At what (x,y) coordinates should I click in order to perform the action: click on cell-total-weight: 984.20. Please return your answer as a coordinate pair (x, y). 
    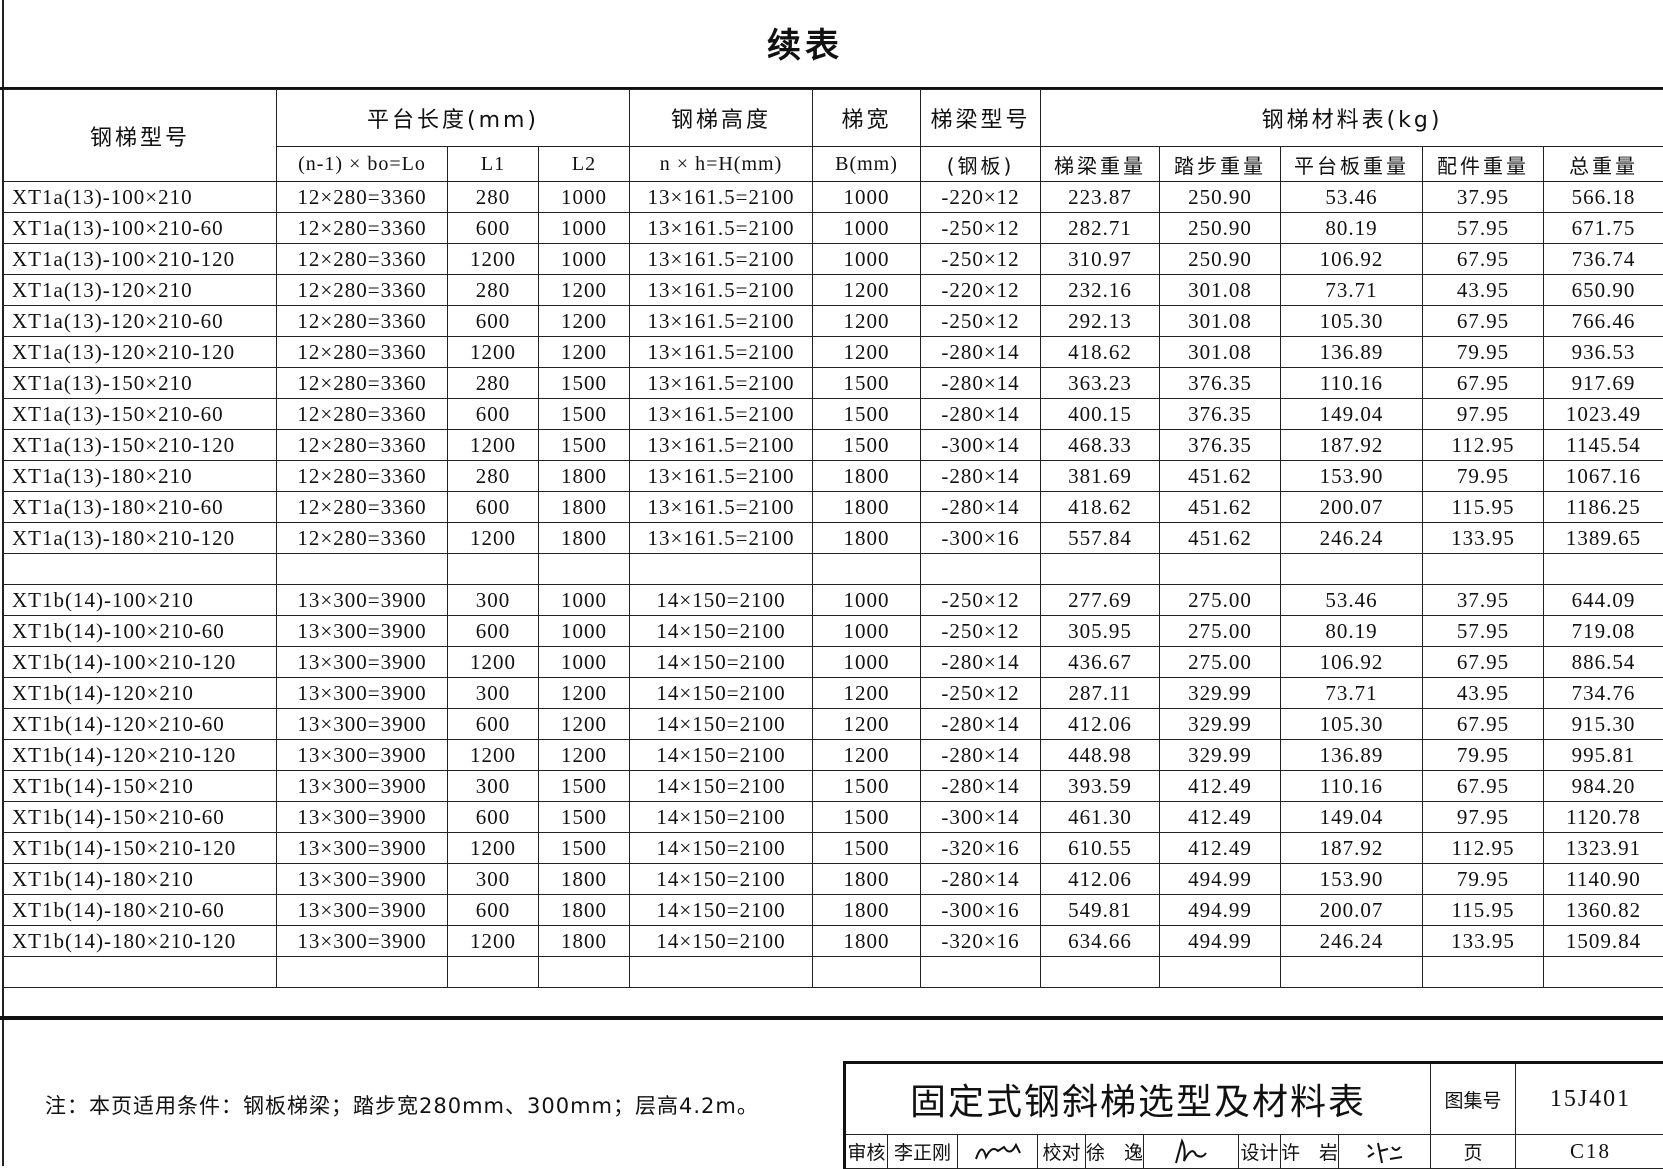
    Looking at the image, I should click on (1603, 786).